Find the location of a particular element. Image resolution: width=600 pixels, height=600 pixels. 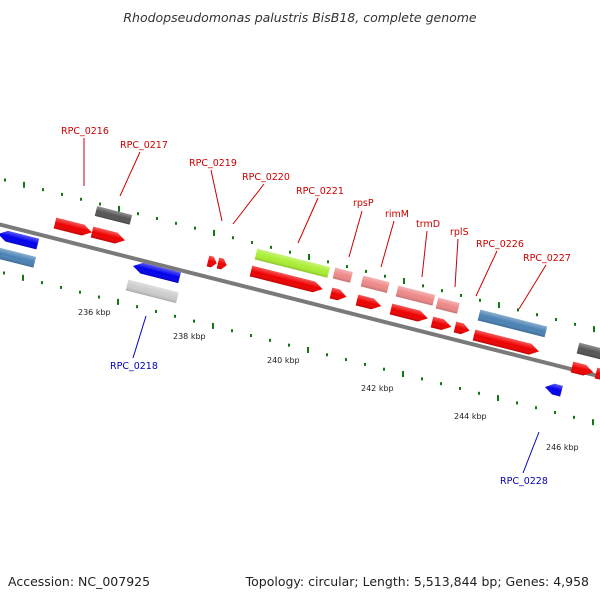

scale-label-238kbp: 238 kbp is located at coordinates (189, 336).